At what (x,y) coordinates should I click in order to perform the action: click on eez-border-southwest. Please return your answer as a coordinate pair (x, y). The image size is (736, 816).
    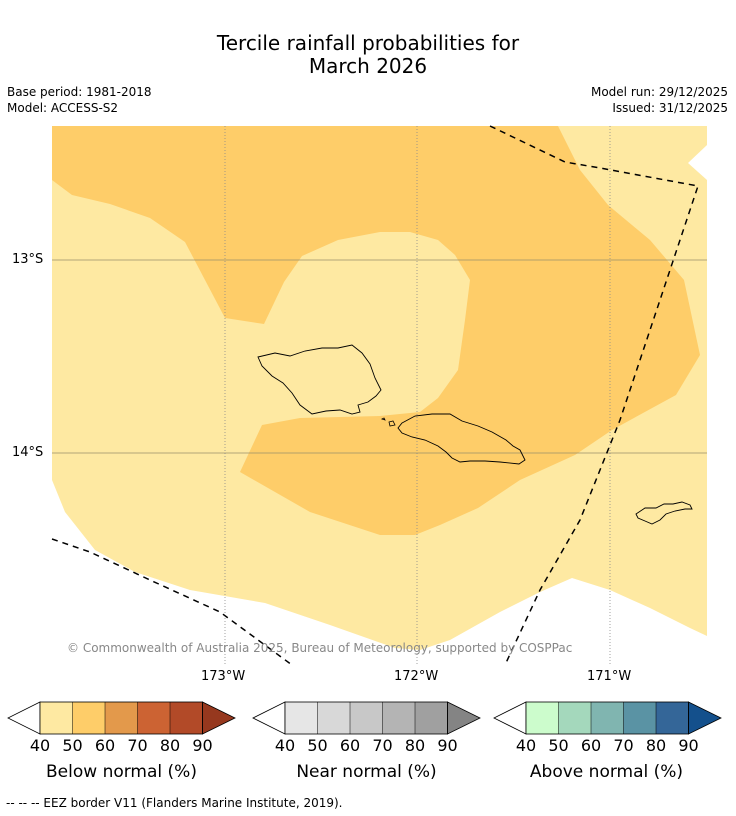
    Looking at the image, I should click on (172, 602).